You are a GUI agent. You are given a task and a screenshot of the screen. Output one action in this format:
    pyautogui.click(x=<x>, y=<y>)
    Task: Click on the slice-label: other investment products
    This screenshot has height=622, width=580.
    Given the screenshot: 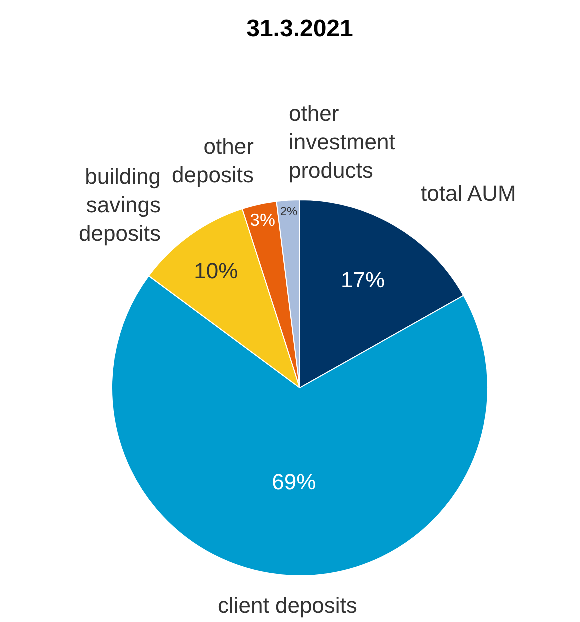 What is the action you would take?
    pyautogui.click(x=342, y=142)
    